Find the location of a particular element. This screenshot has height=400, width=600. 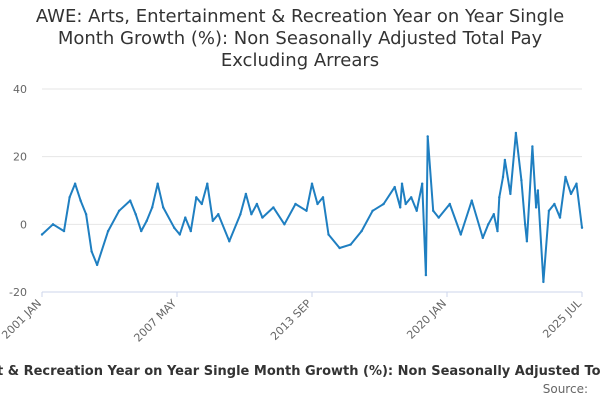

y-tick-label: -20 is located at coordinates (18, 292).